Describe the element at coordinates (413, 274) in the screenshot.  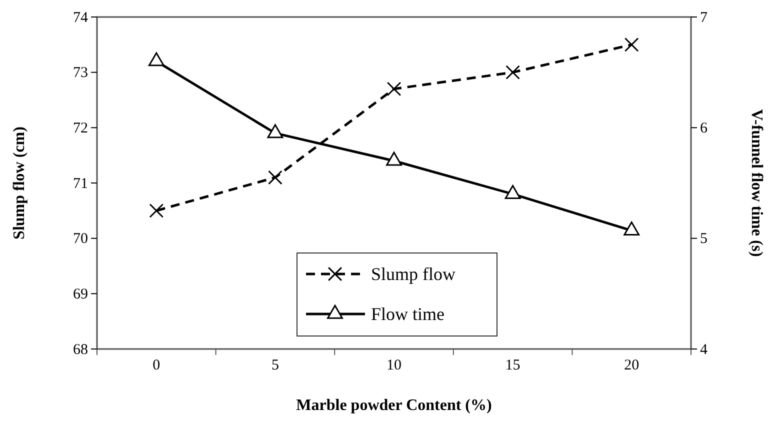
I see `legend-label: Slump flow` at that location.